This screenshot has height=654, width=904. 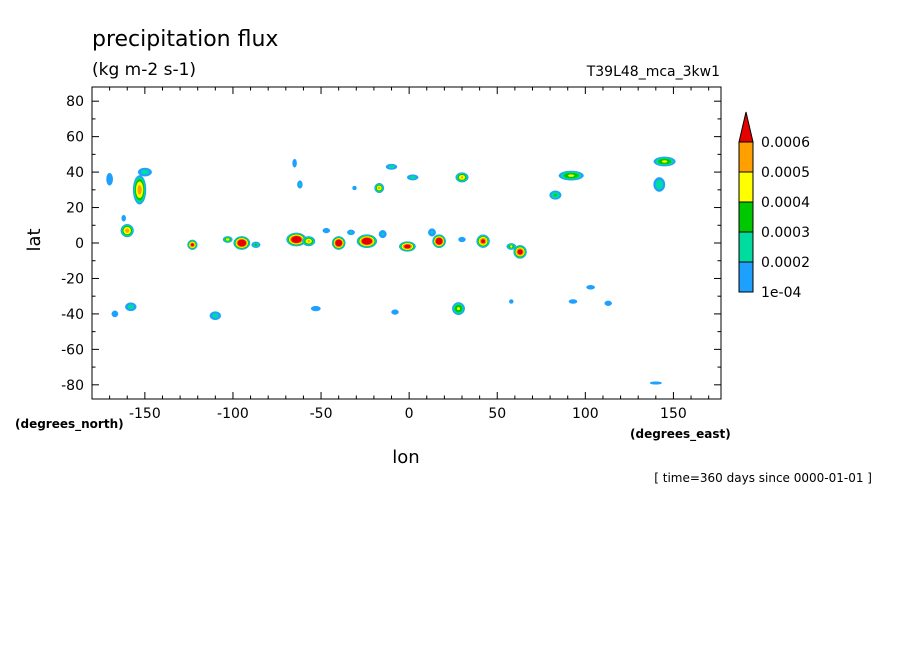 I want to click on y-tick-label: 40, so click(x=75, y=173).